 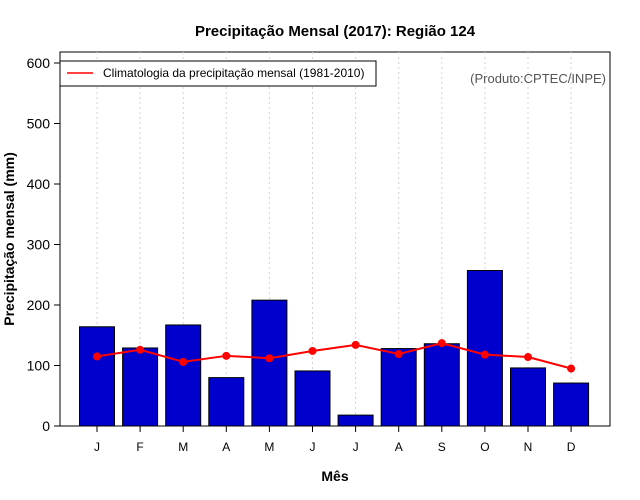 I want to click on y-axis: 0 100 200 300 400 500 600, so click(x=43, y=244).